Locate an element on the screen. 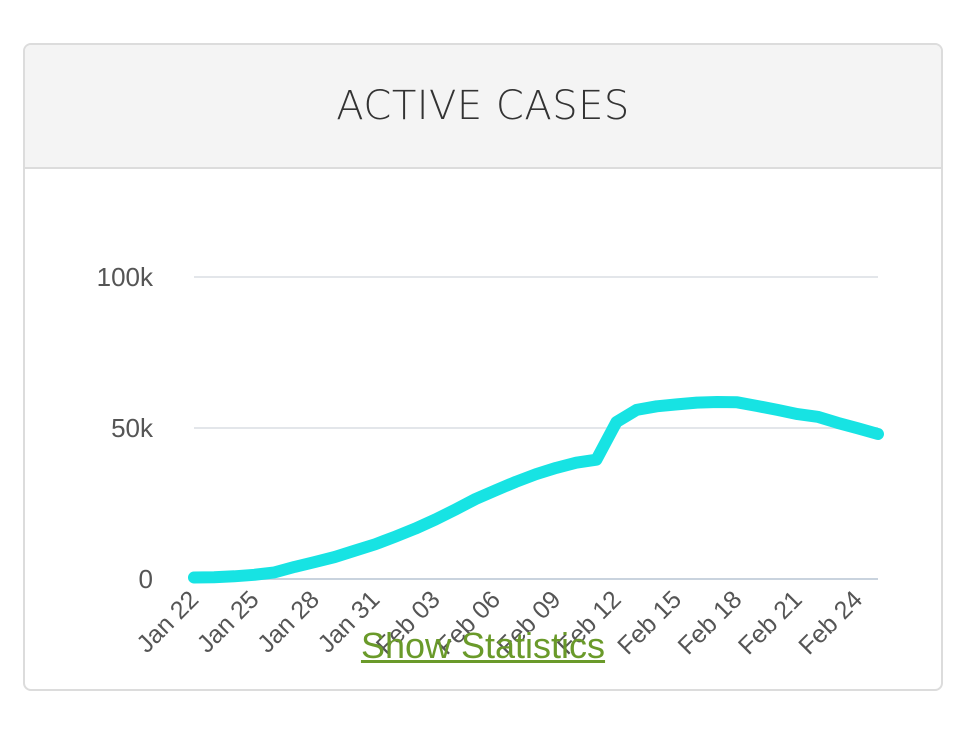 The image size is (967, 731). y-tick-label: 50k is located at coordinates (132, 428).